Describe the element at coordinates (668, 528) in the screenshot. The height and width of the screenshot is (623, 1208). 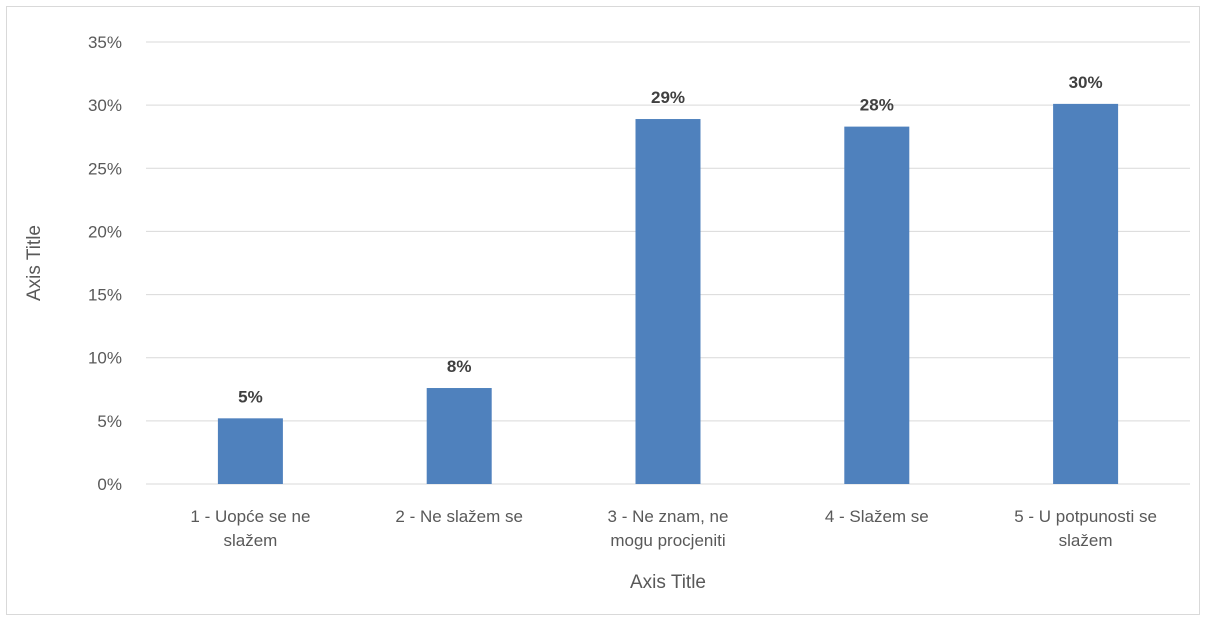
I see `x-category-label: 3 - Ne znam, ne mogu procjeniti` at that location.